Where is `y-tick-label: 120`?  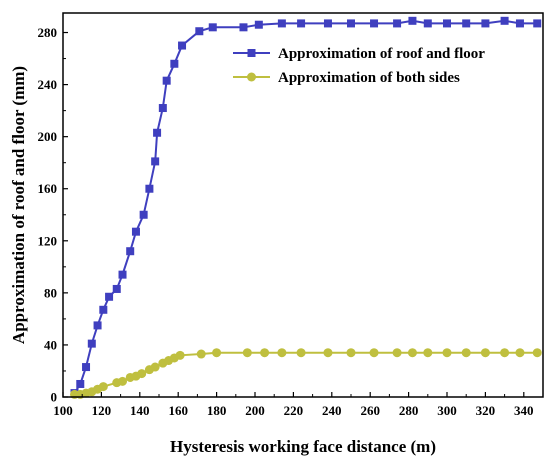 y-tick-label: 120 is located at coordinates (48, 240).